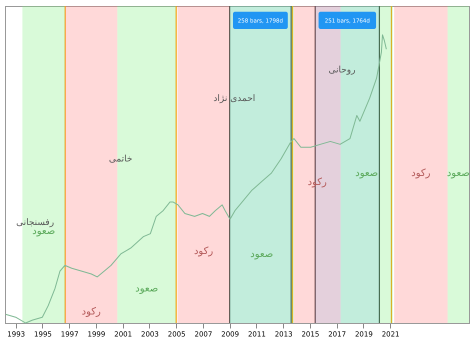  Describe the element at coordinates (342, 70) in the screenshot. I see `annotation: روحانی` at that location.